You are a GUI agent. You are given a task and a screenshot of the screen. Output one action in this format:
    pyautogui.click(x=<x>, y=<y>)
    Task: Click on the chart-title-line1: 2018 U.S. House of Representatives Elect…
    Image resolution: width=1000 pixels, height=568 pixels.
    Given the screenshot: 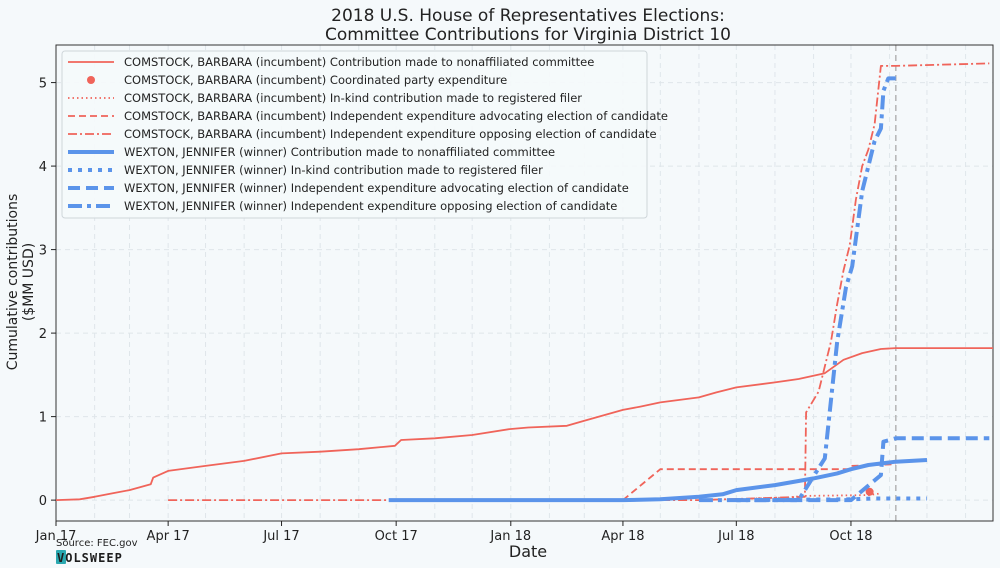 What is the action you would take?
    pyautogui.click(x=528, y=16)
    